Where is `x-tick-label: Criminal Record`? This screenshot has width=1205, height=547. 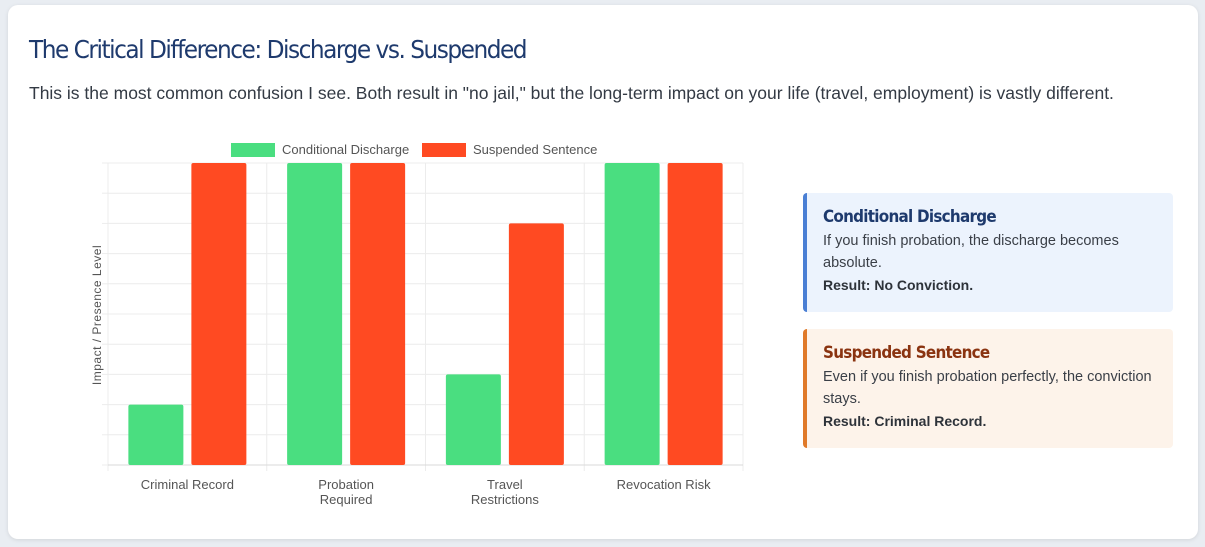
x-tick-label: Criminal Record is located at coordinates (187, 484).